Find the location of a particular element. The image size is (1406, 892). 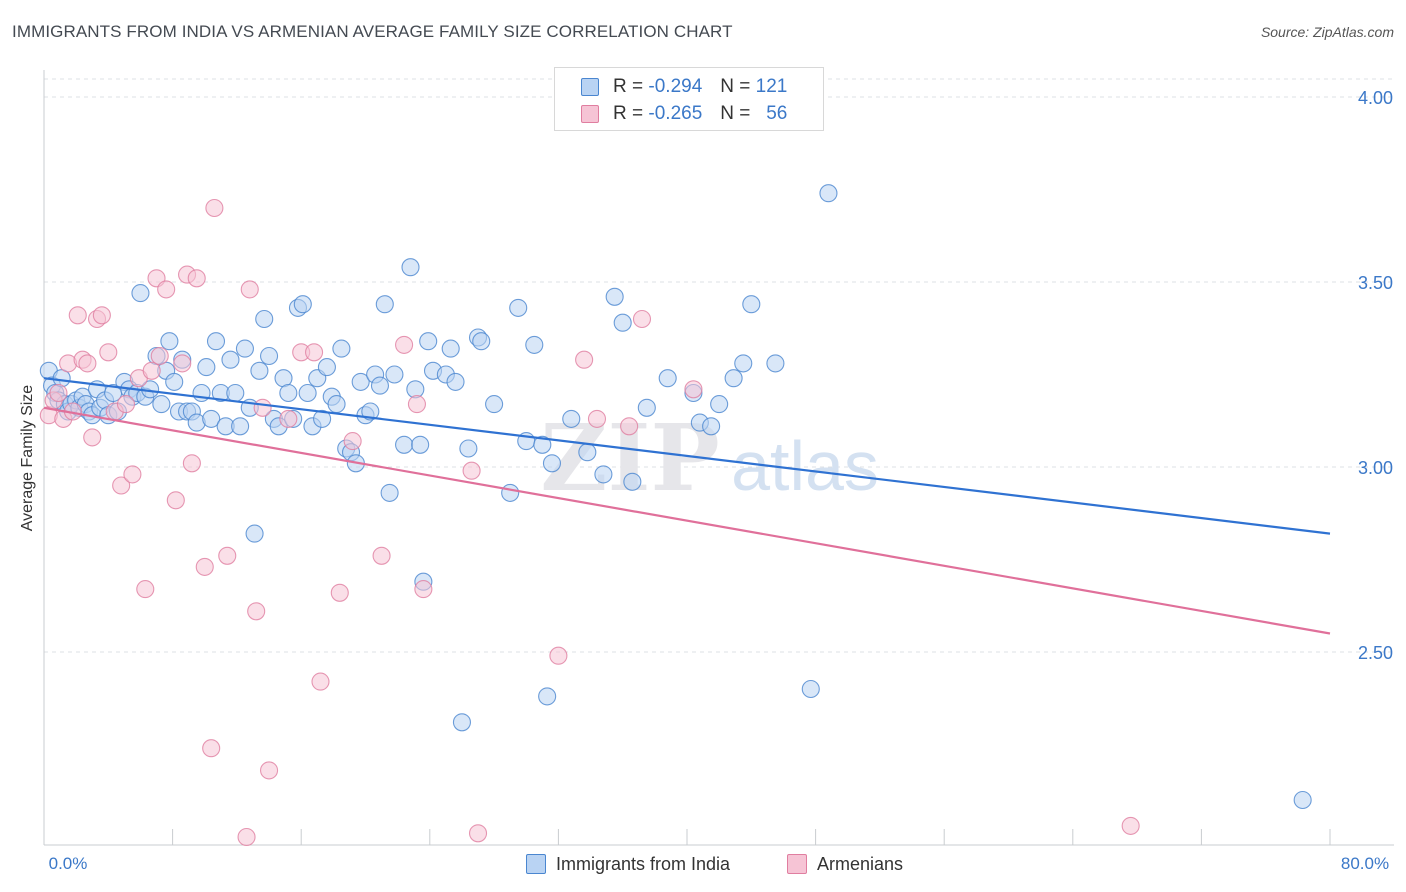

legend-row-india: R = -0.294 N = 121 is located at coordinates (684, 87).